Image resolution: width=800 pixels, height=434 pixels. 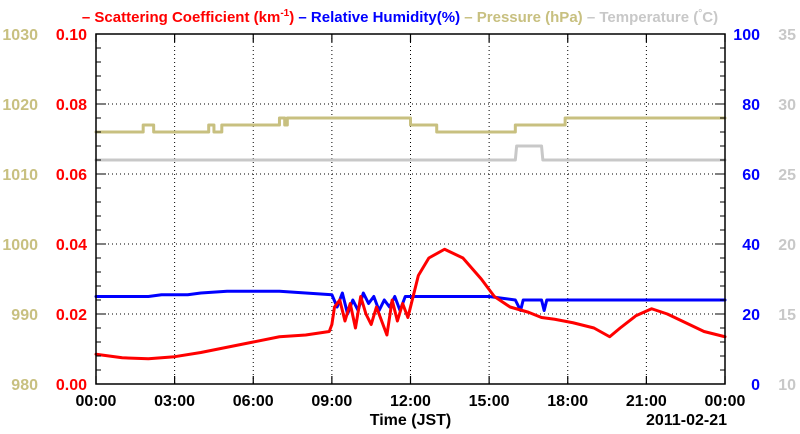 What do you see at coordinates (331, 401) in the screenshot?
I see `x-tick-label: 09:00` at bounding box center [331, 401].